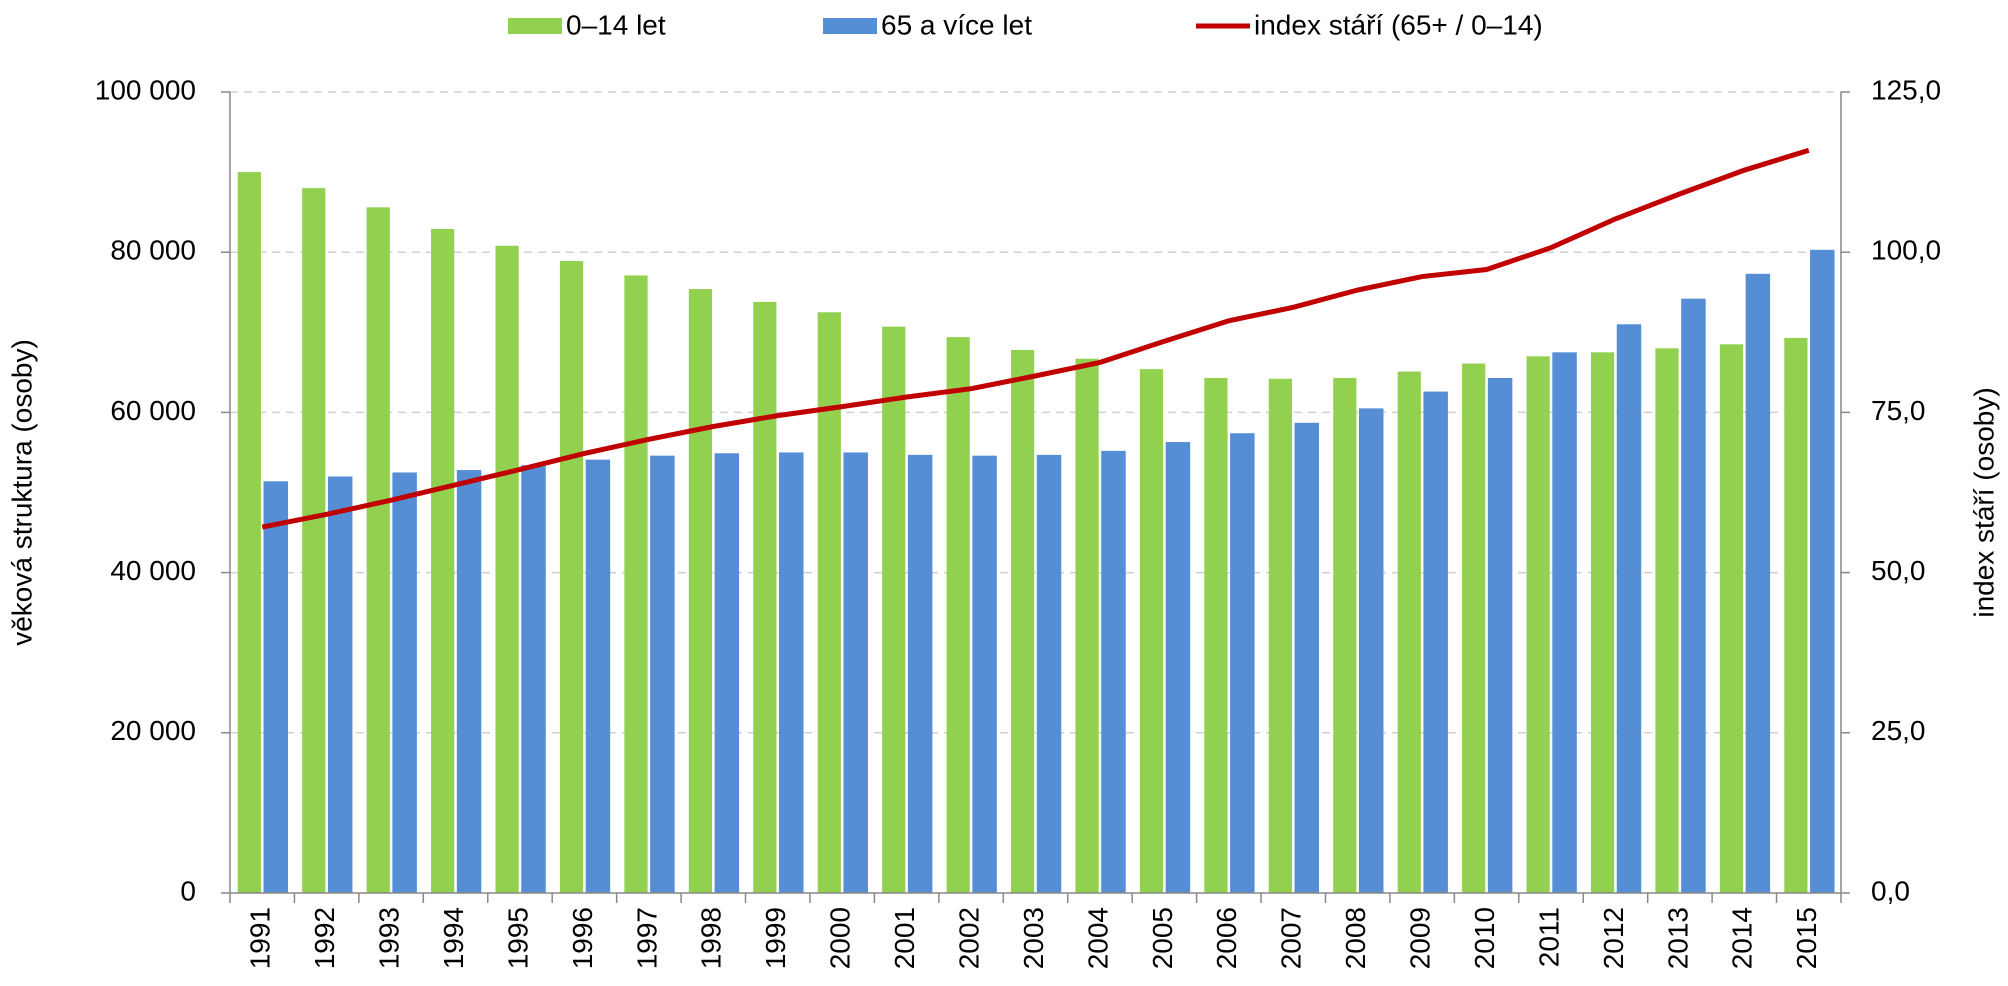 This screenshot has width=2008, height=986. Describe the element at coordinates (21, 492) in the screenshot. I see `y-axis-label: věková struktura (osoby)` at that location.